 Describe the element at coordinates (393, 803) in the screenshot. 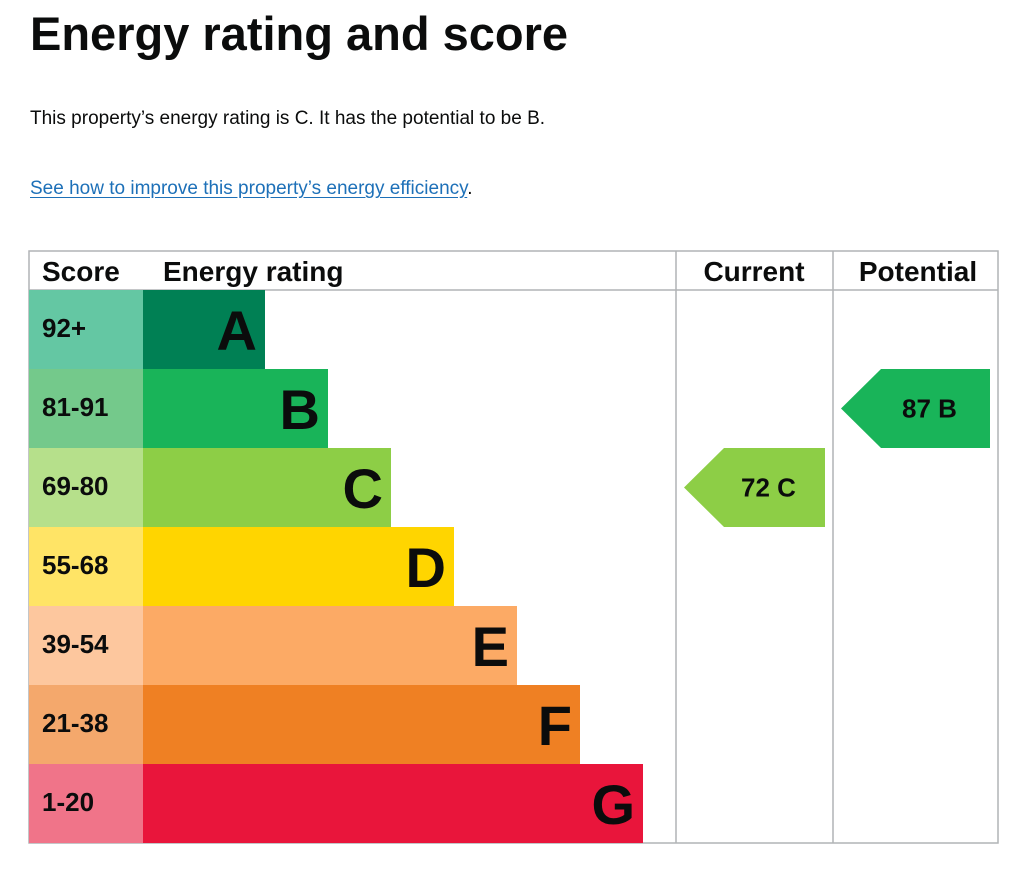

I see `band-bar-g` at that location.